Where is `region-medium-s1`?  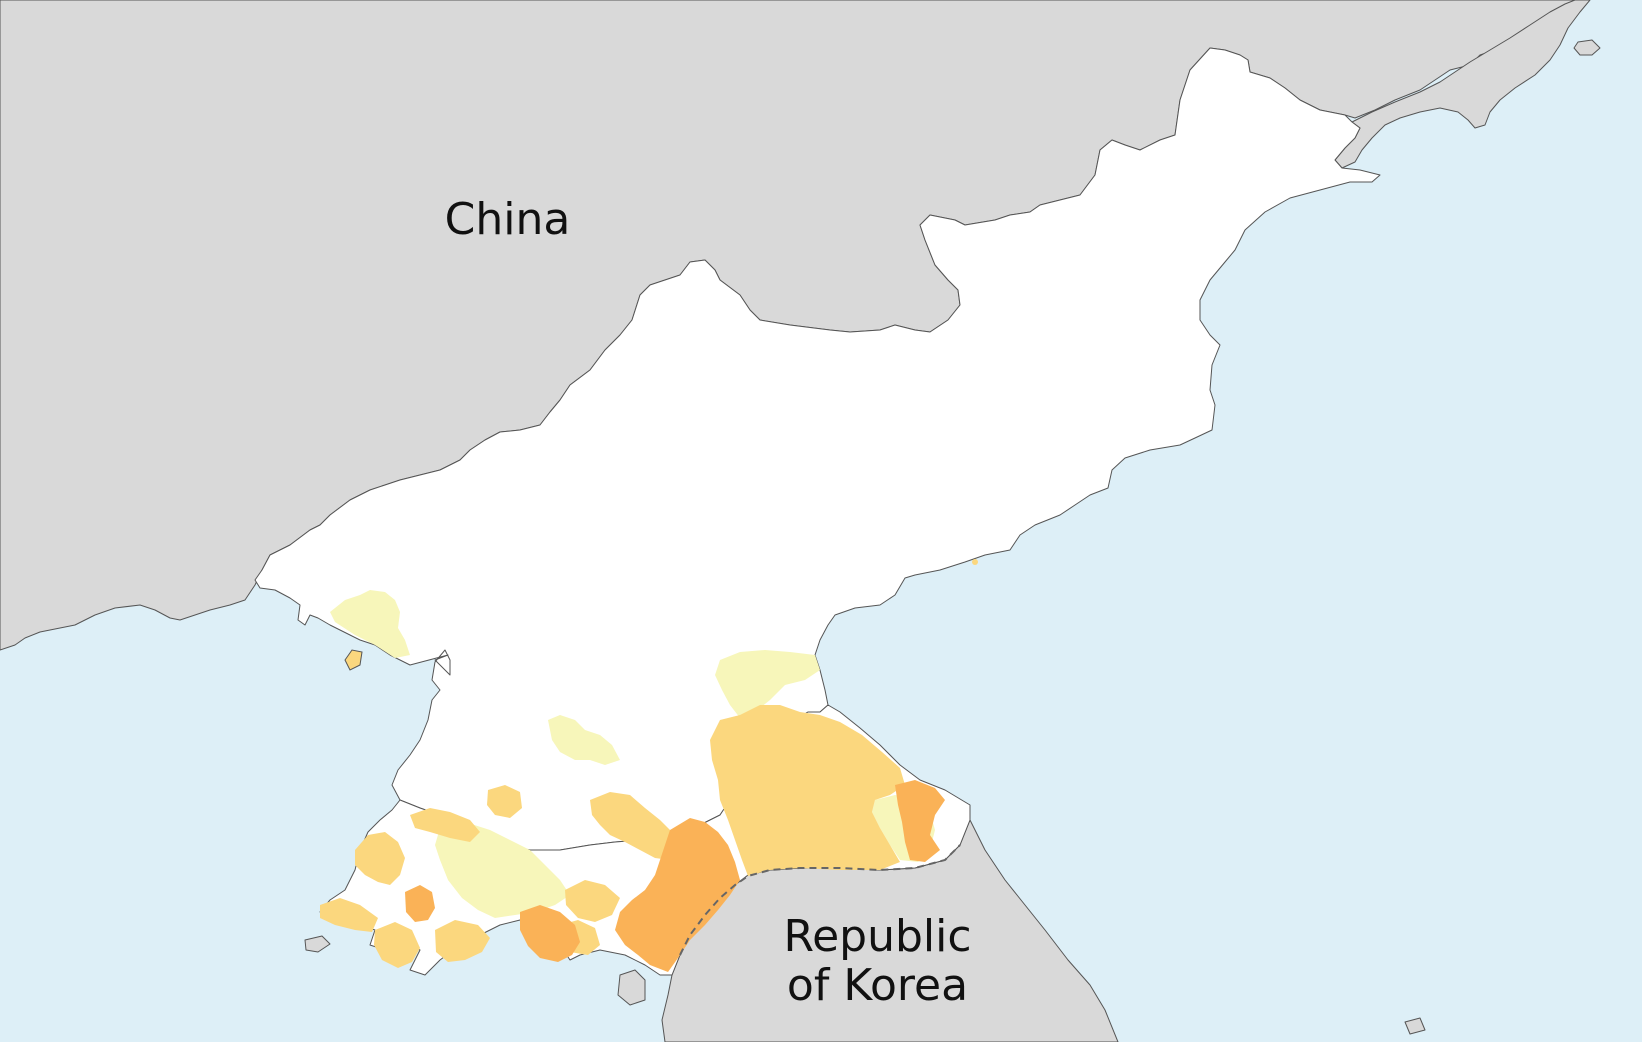 region-medium-s1 is located at coordinates (592, 901).